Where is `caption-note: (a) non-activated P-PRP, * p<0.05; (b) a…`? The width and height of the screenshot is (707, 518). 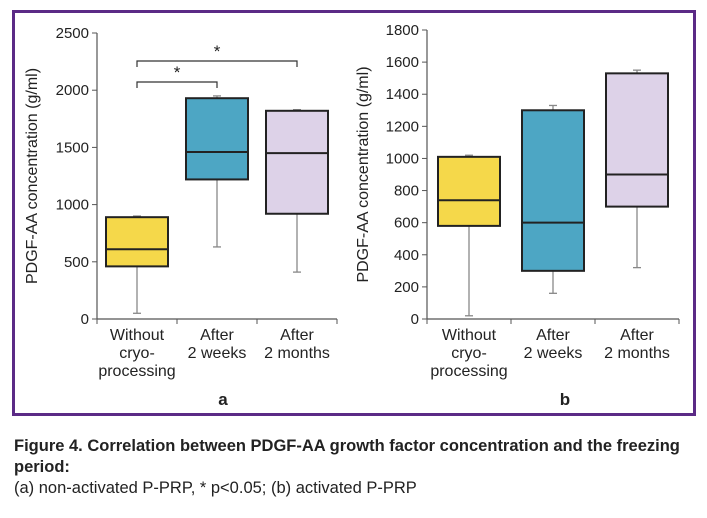
caption-note: (a) non-activated P-PRP, * p<0.05; (b) a… is located at coordinates (215, 488).